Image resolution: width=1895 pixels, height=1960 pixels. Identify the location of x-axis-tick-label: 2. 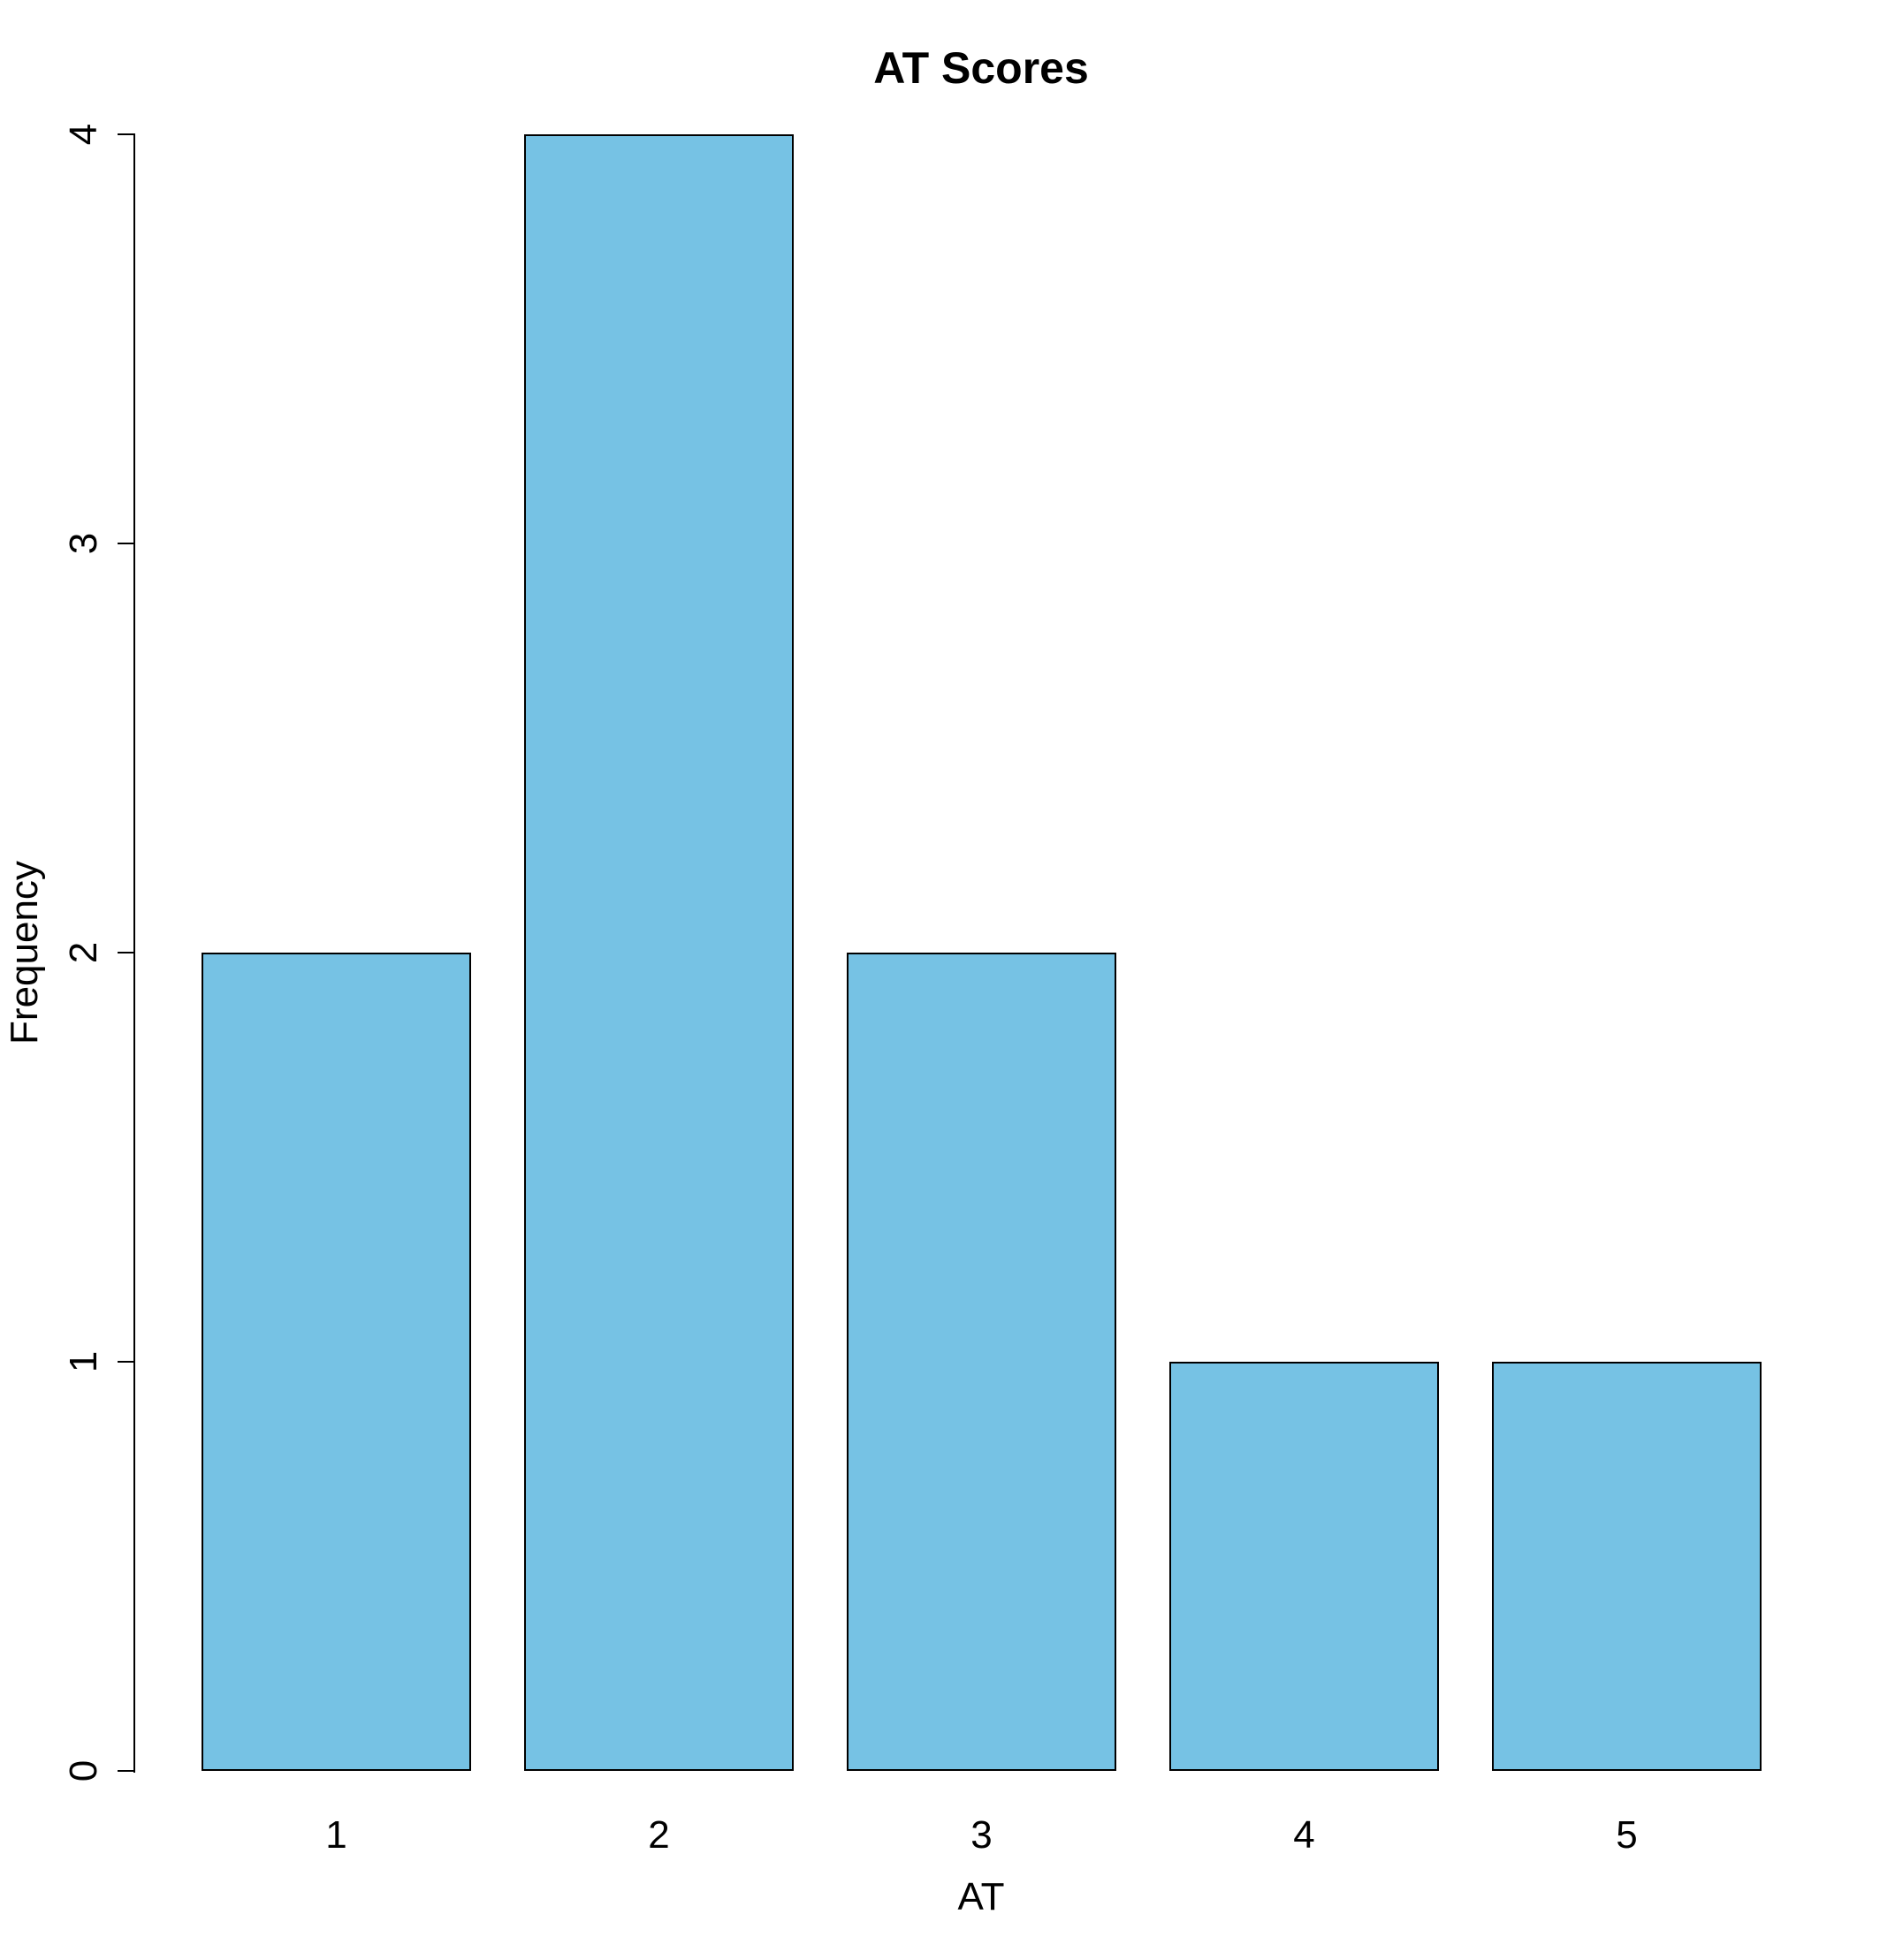
(659, 1835).